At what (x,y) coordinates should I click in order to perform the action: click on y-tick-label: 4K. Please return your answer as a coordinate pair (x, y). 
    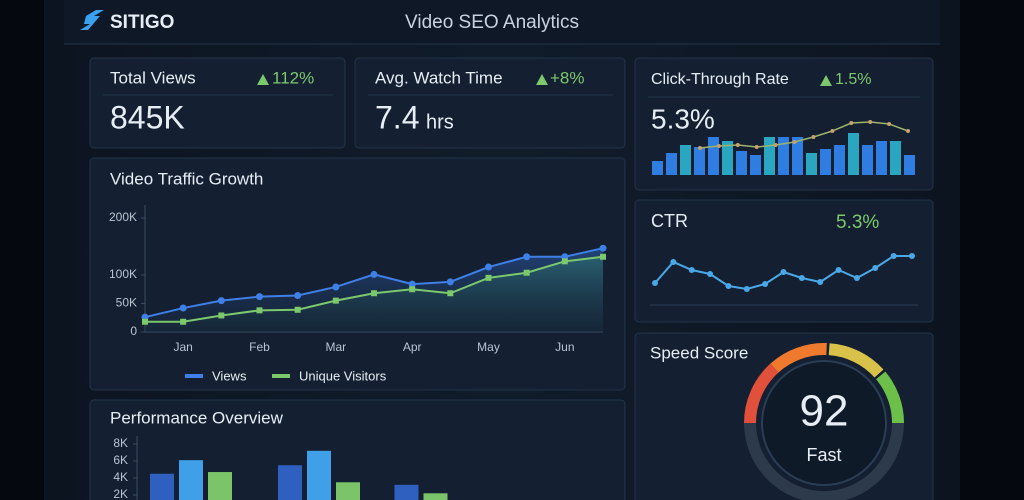
    Looking at the image, I should click on (120, 477).